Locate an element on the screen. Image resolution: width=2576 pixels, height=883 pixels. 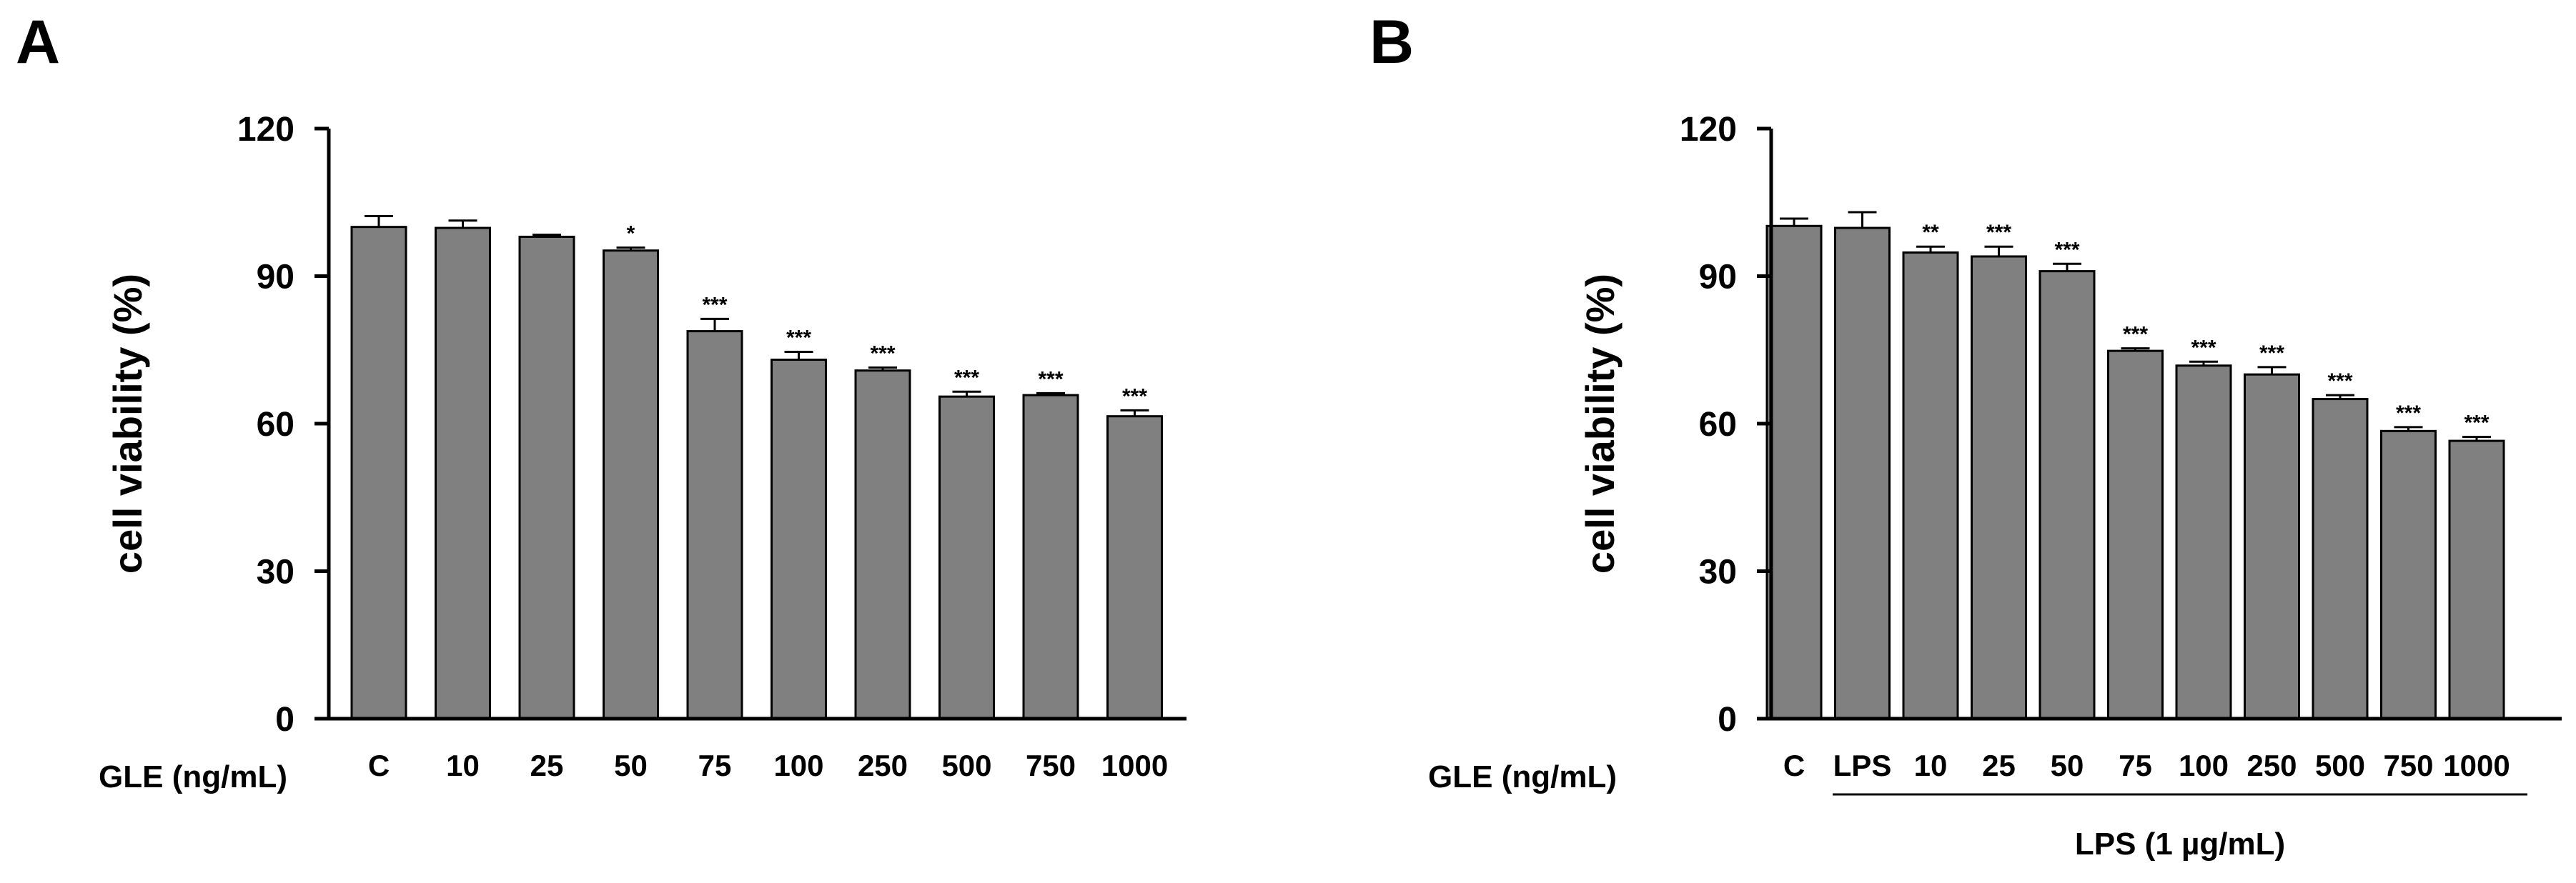
panel-b-x-tick-label-250: 250 is located at coordinates (2271, 765).